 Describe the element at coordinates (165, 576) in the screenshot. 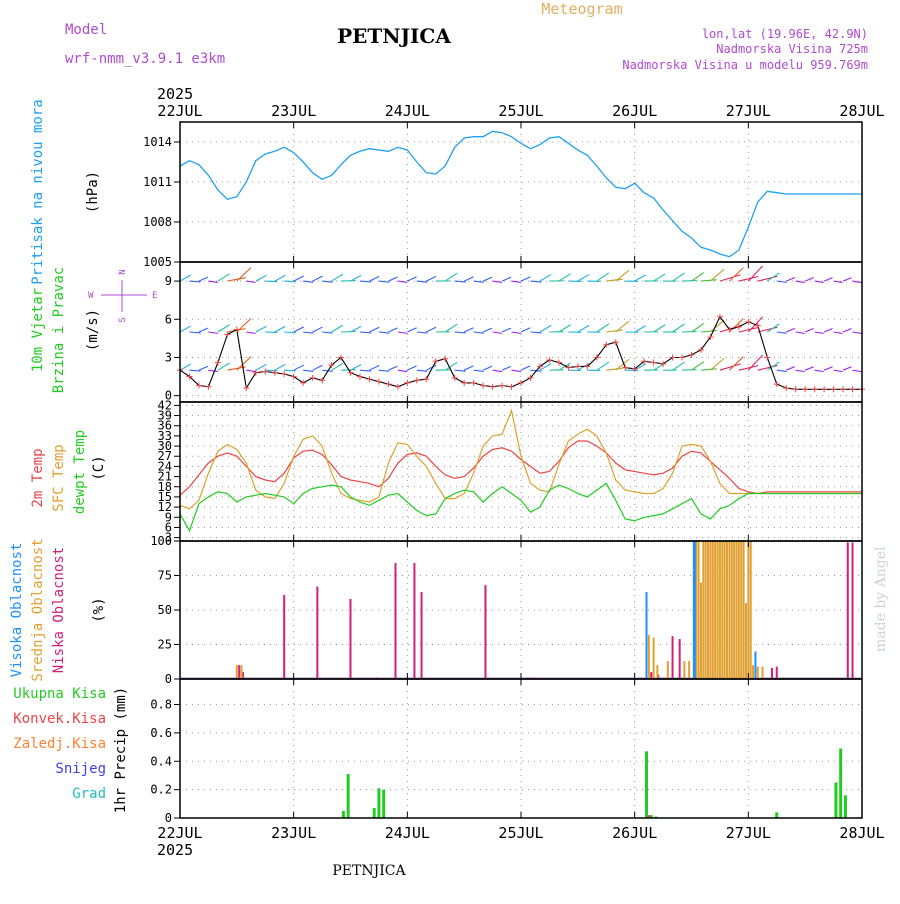

I see `y-tick-label: 75` at that location.